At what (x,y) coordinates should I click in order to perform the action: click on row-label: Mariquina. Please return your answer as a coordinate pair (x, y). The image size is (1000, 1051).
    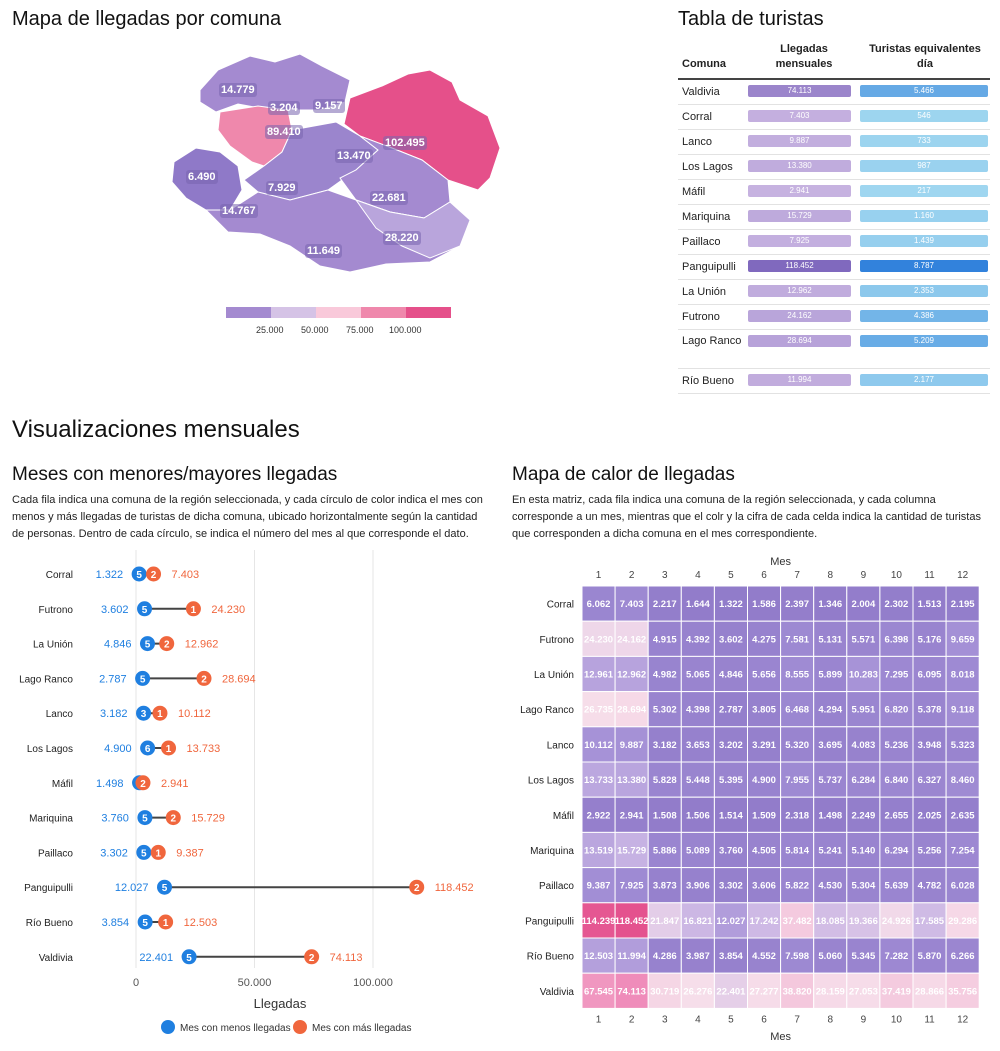
    Looking at the image, I should click on (552, 851).